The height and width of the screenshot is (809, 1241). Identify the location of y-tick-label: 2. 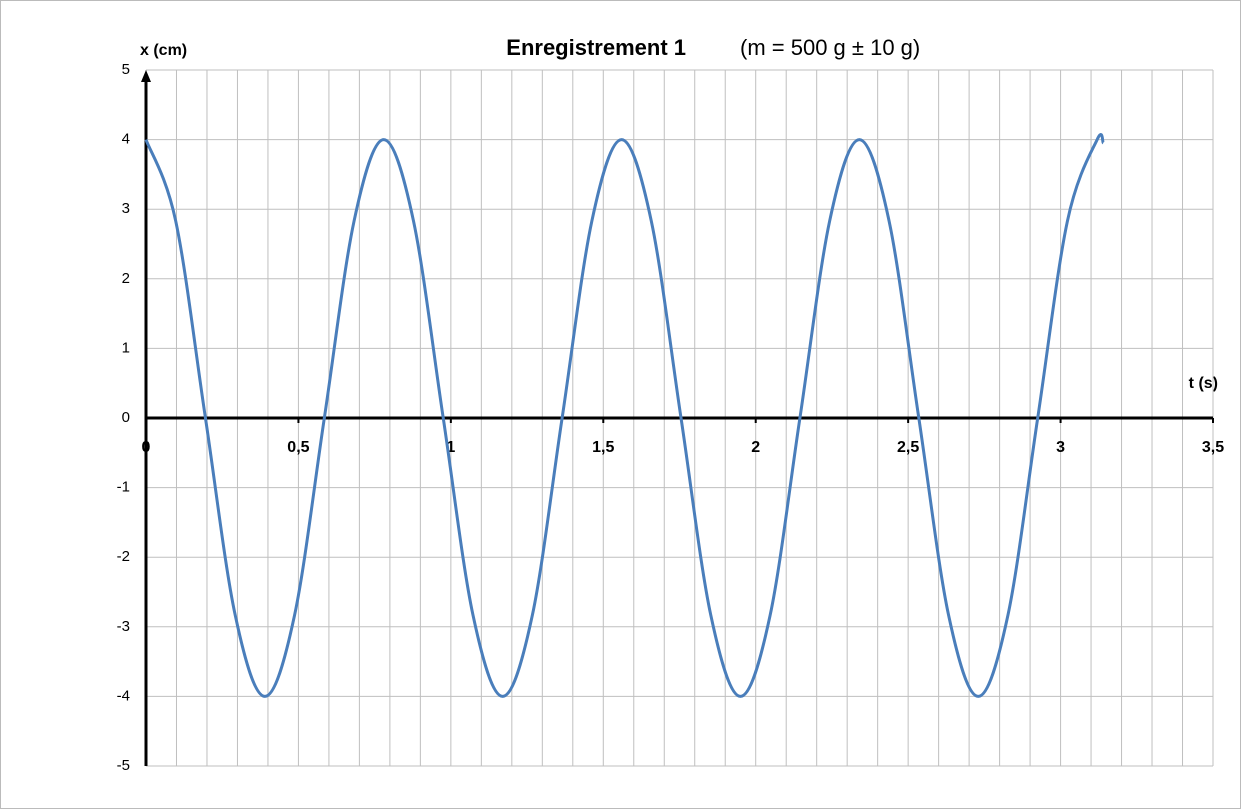
(126, 278).